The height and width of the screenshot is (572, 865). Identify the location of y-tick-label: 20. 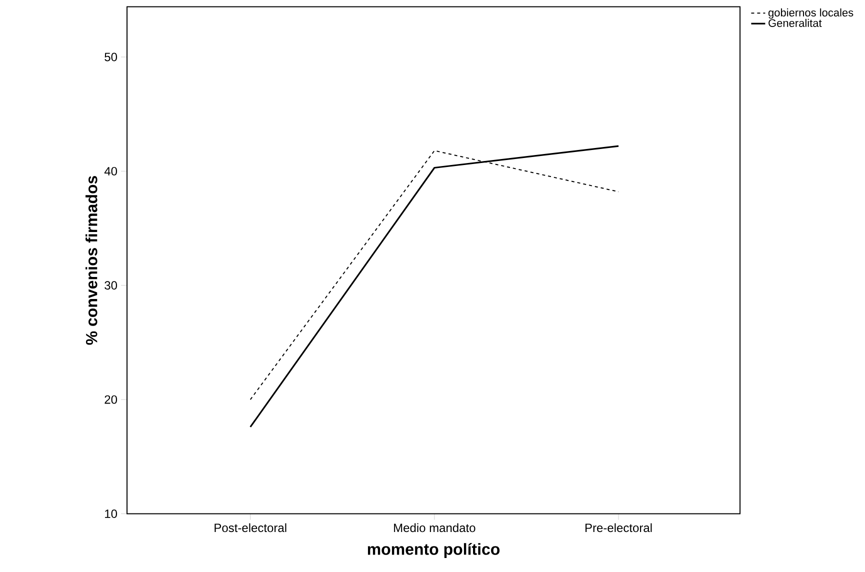
(111, 399).